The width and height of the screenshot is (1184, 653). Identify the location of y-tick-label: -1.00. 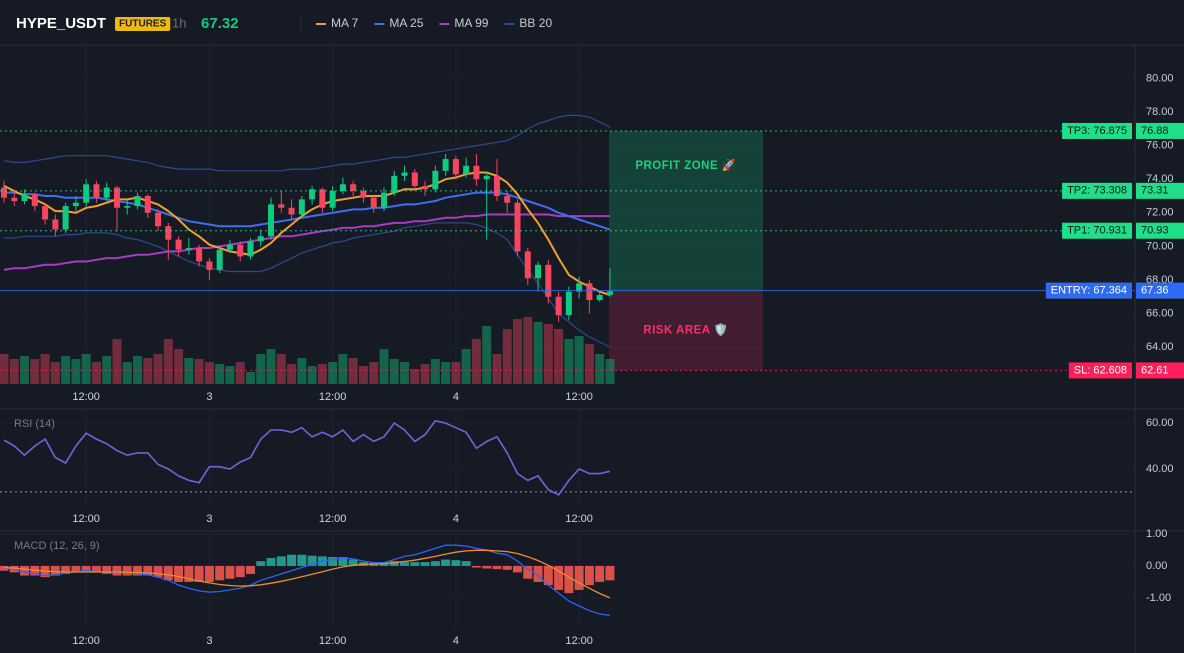
(1158, 598).